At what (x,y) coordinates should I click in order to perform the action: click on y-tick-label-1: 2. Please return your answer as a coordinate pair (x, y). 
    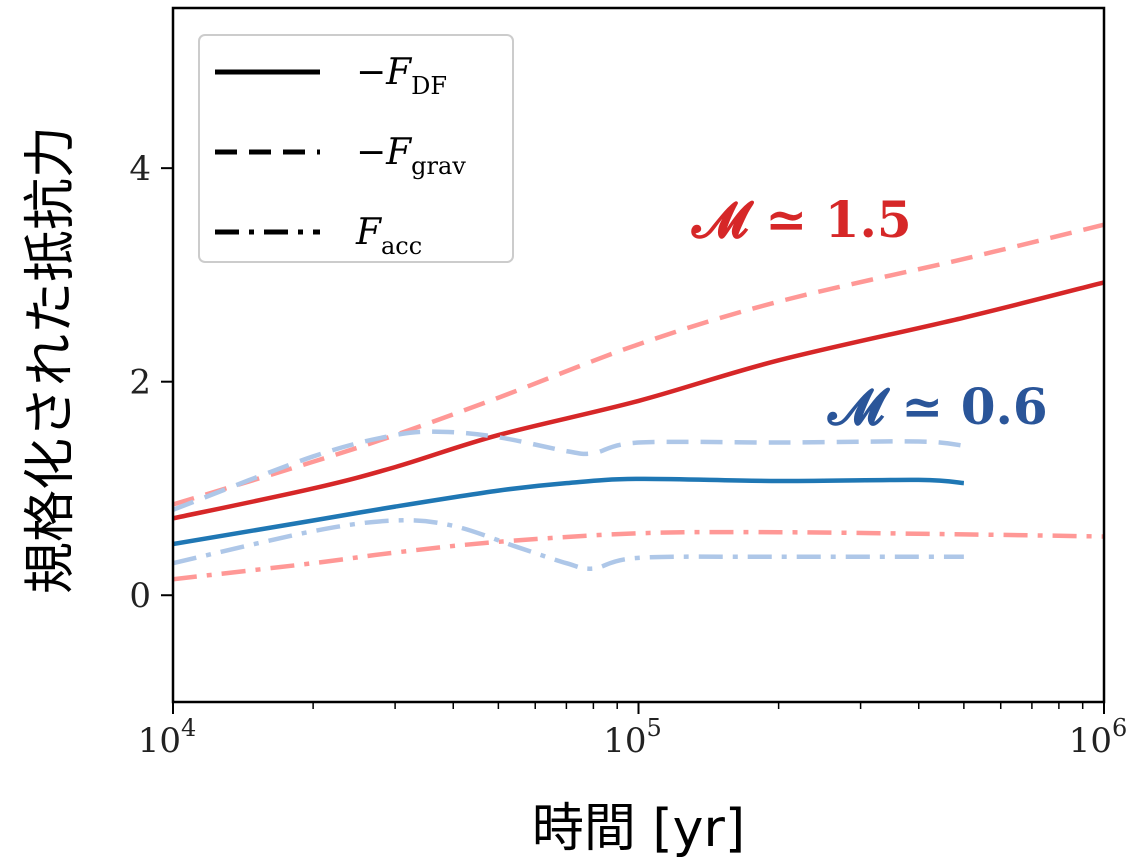
    Looking at the image, I should click on (140, 383).